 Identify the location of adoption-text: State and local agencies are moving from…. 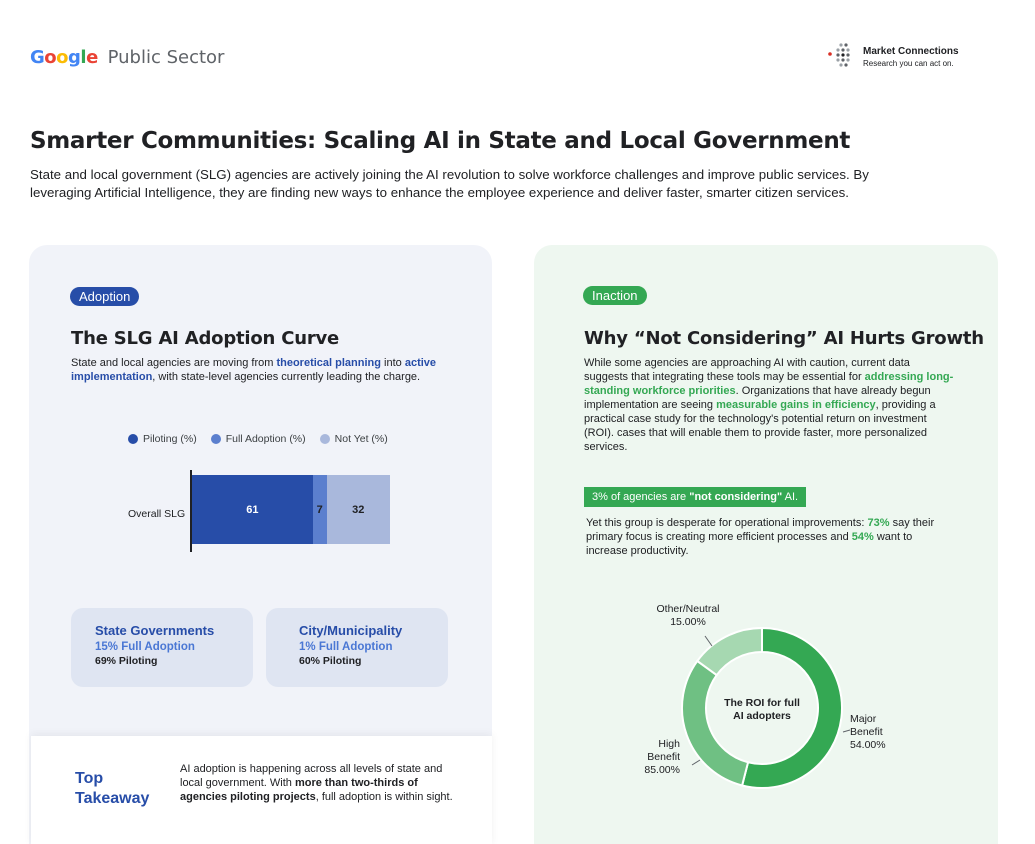
(254, 370).